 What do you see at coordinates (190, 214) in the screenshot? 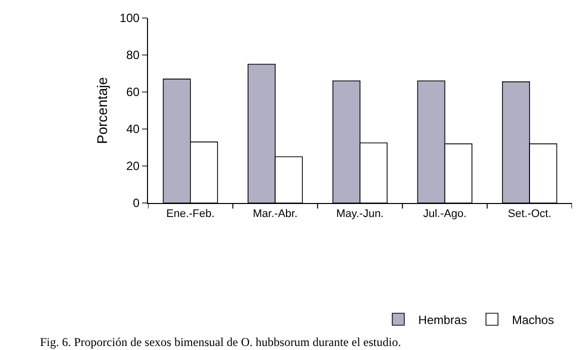
I see `x-tick-label: Ene.-Feb.` at bounding box center [190, 214].